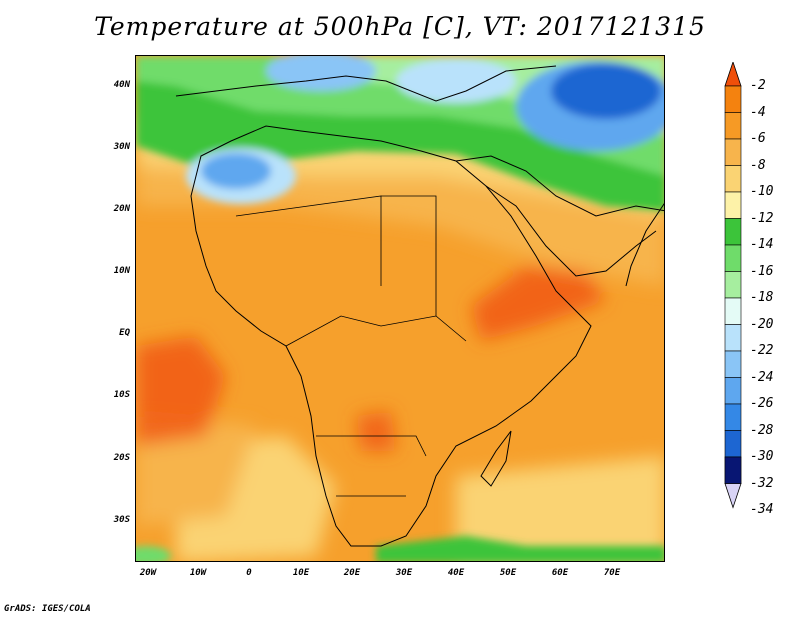  I want to click on border-southern, so click(371, 446).